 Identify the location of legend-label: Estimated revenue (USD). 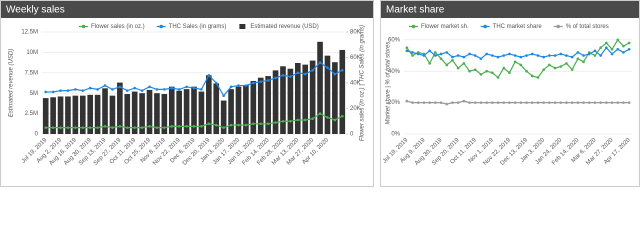
(284, 27).